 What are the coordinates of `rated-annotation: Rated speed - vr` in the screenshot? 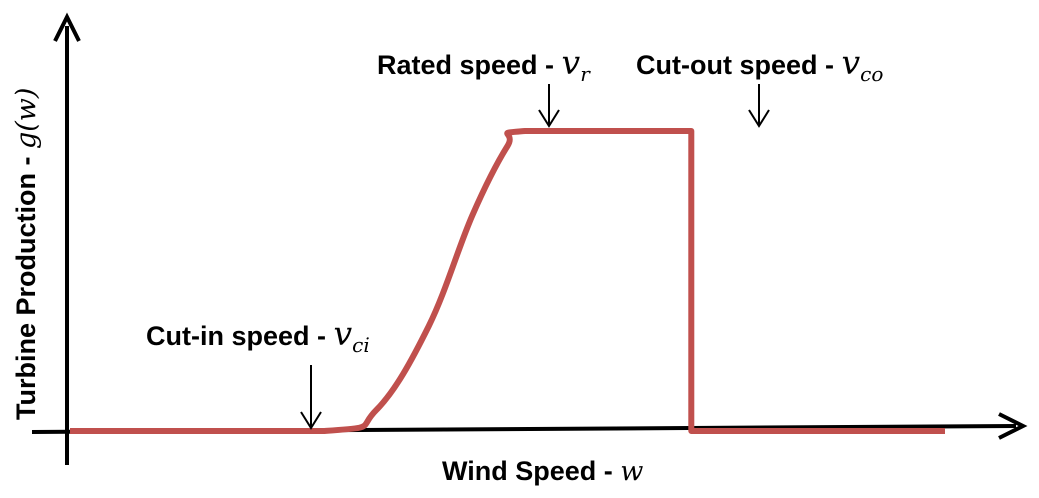 It's located at (484, 64).